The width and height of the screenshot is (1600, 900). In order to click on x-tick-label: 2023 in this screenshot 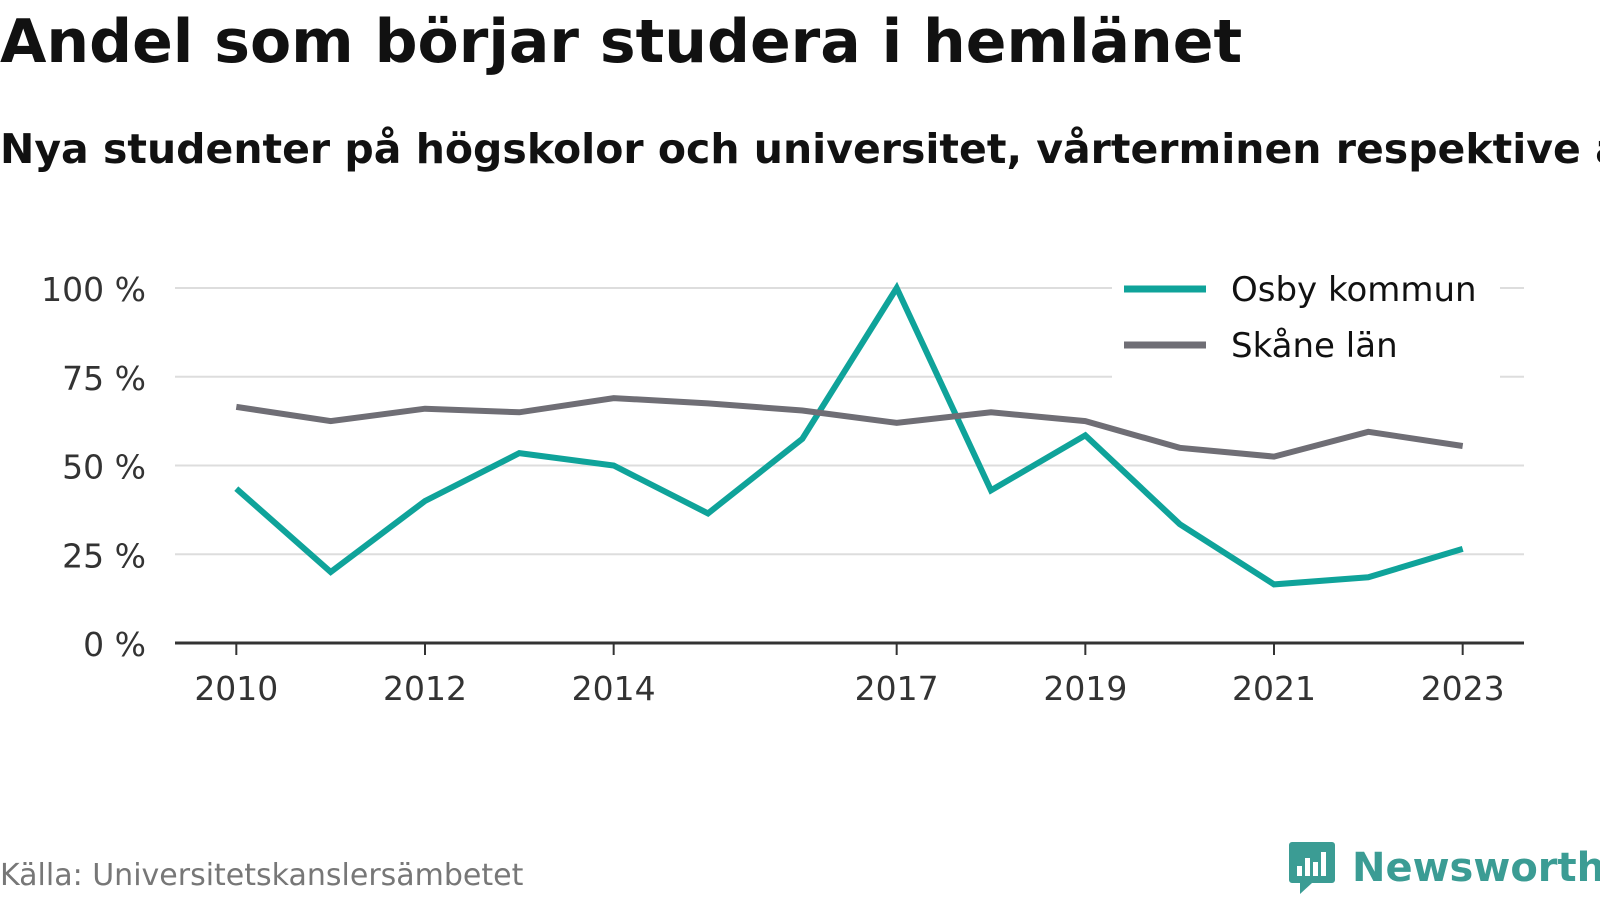, I will do `click(1463, 688)`.